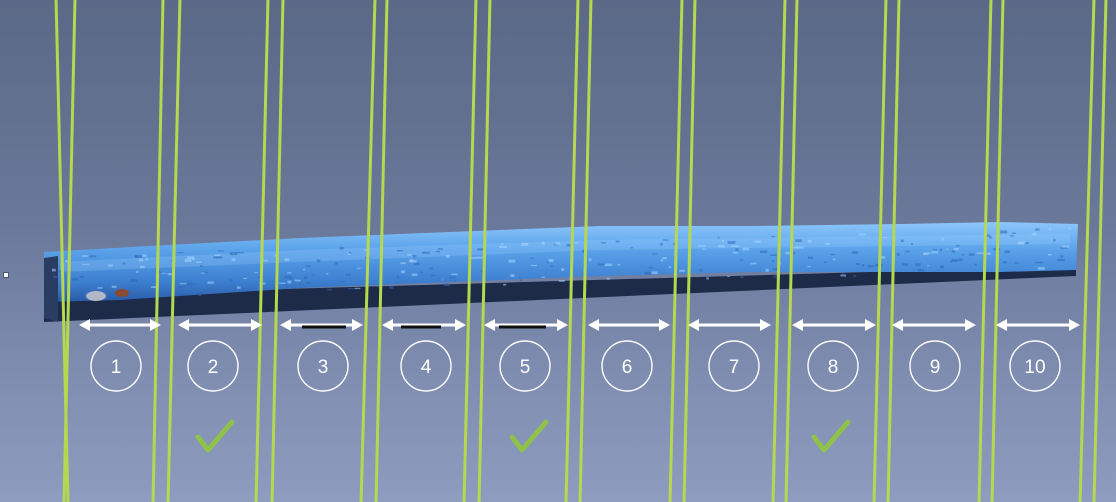 The width and height of the screenshot is (1116, 502). What do you see at coordinates (561, 261) in the screenshot?
I see `log-surface-texture` at bounding box center [561, 261].